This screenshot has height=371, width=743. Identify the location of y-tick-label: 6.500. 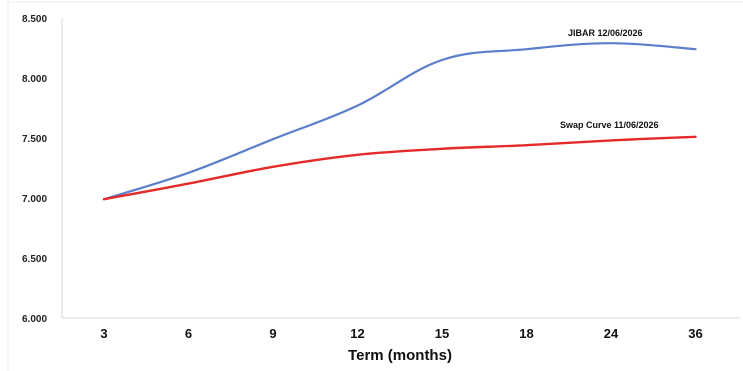
(34, 259).